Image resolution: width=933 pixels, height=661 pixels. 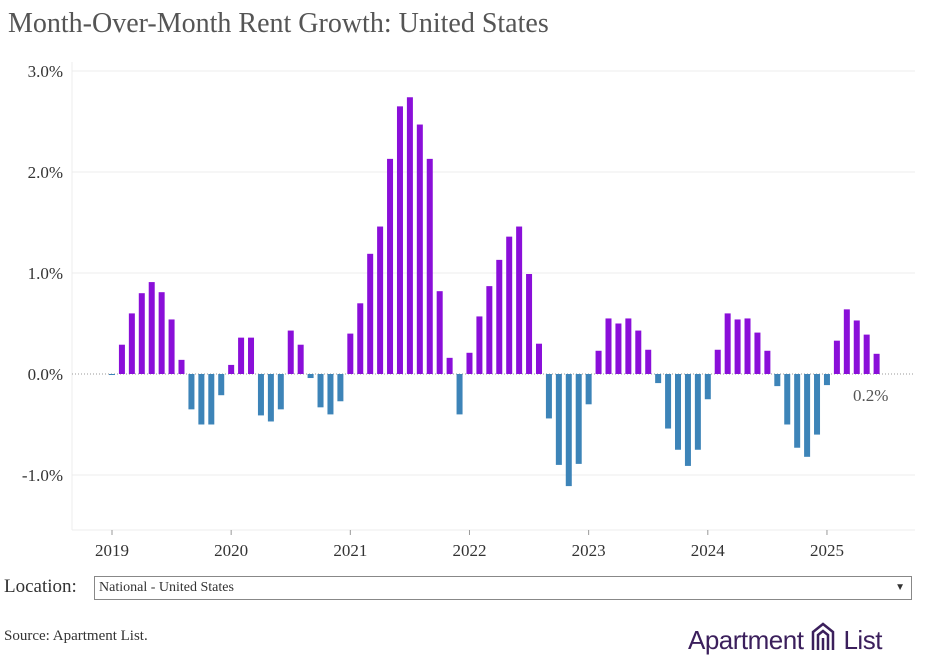 I want to click on location-filter-label: Location:, so click(x=40, y=586).